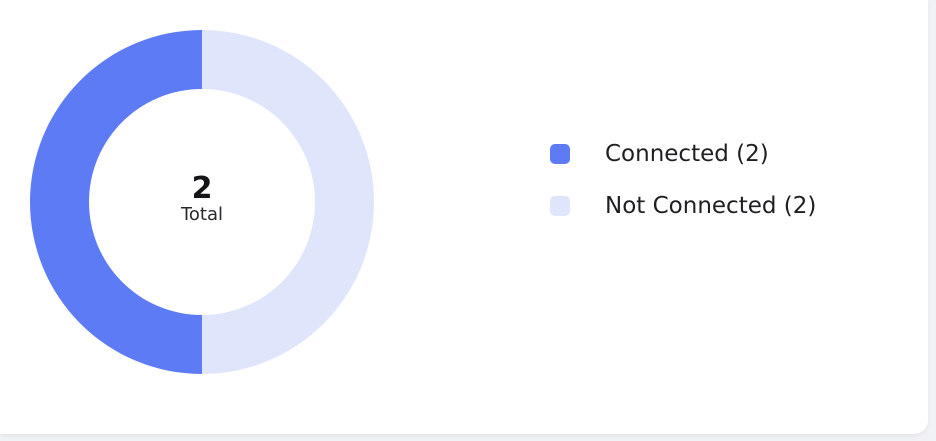 This screenshot has height=441, width=936. I want to click on total-caption: Total, so click(202, 214).